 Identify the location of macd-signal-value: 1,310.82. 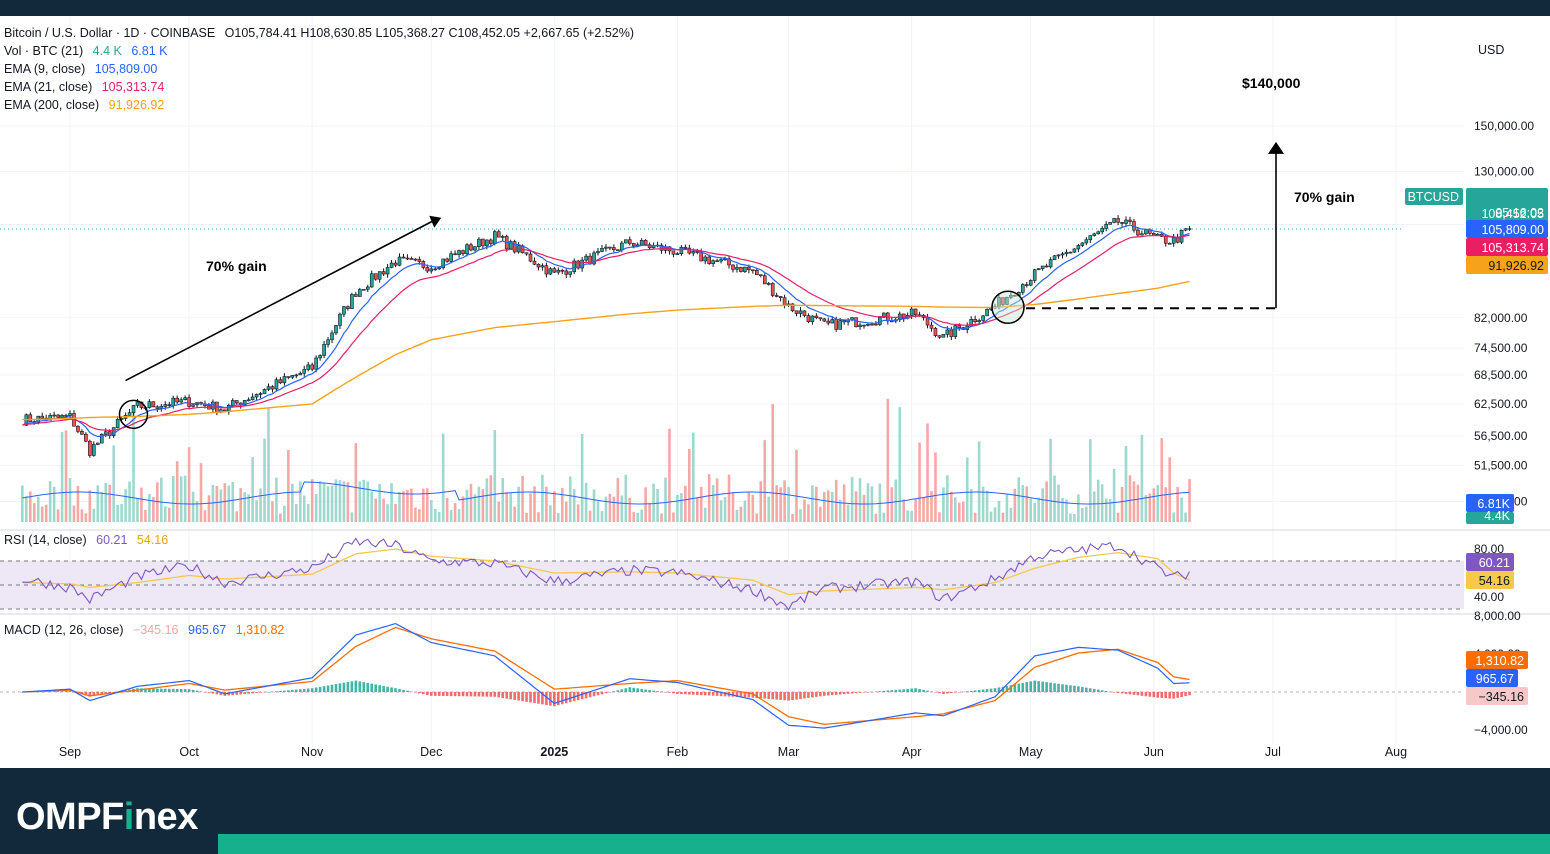
(260, 630).